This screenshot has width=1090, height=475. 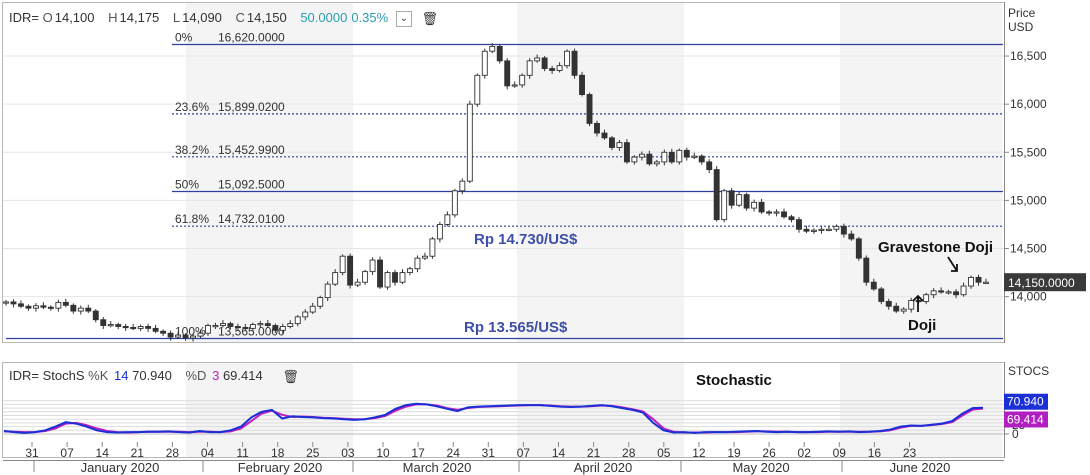 I want to click on k-period: 14, so click(x=121, y=375).